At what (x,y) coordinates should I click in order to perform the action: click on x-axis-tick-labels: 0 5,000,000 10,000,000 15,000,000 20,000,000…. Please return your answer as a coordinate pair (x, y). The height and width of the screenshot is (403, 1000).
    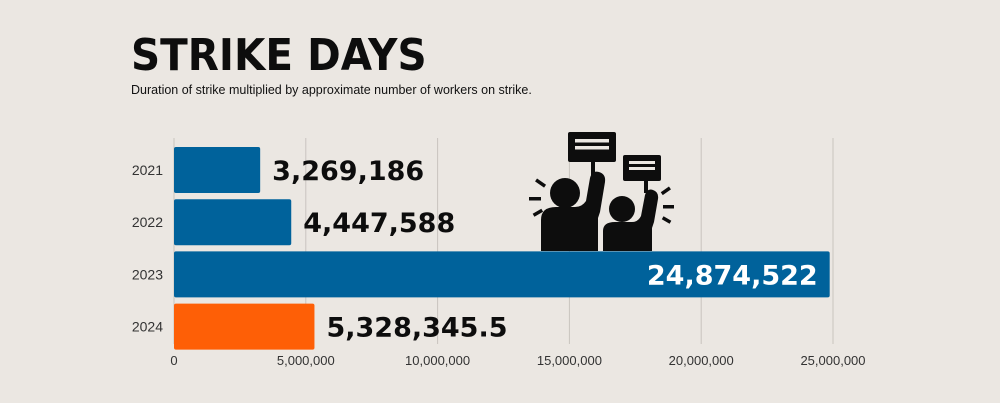
    Looking at the image, I should click on (517, 360).